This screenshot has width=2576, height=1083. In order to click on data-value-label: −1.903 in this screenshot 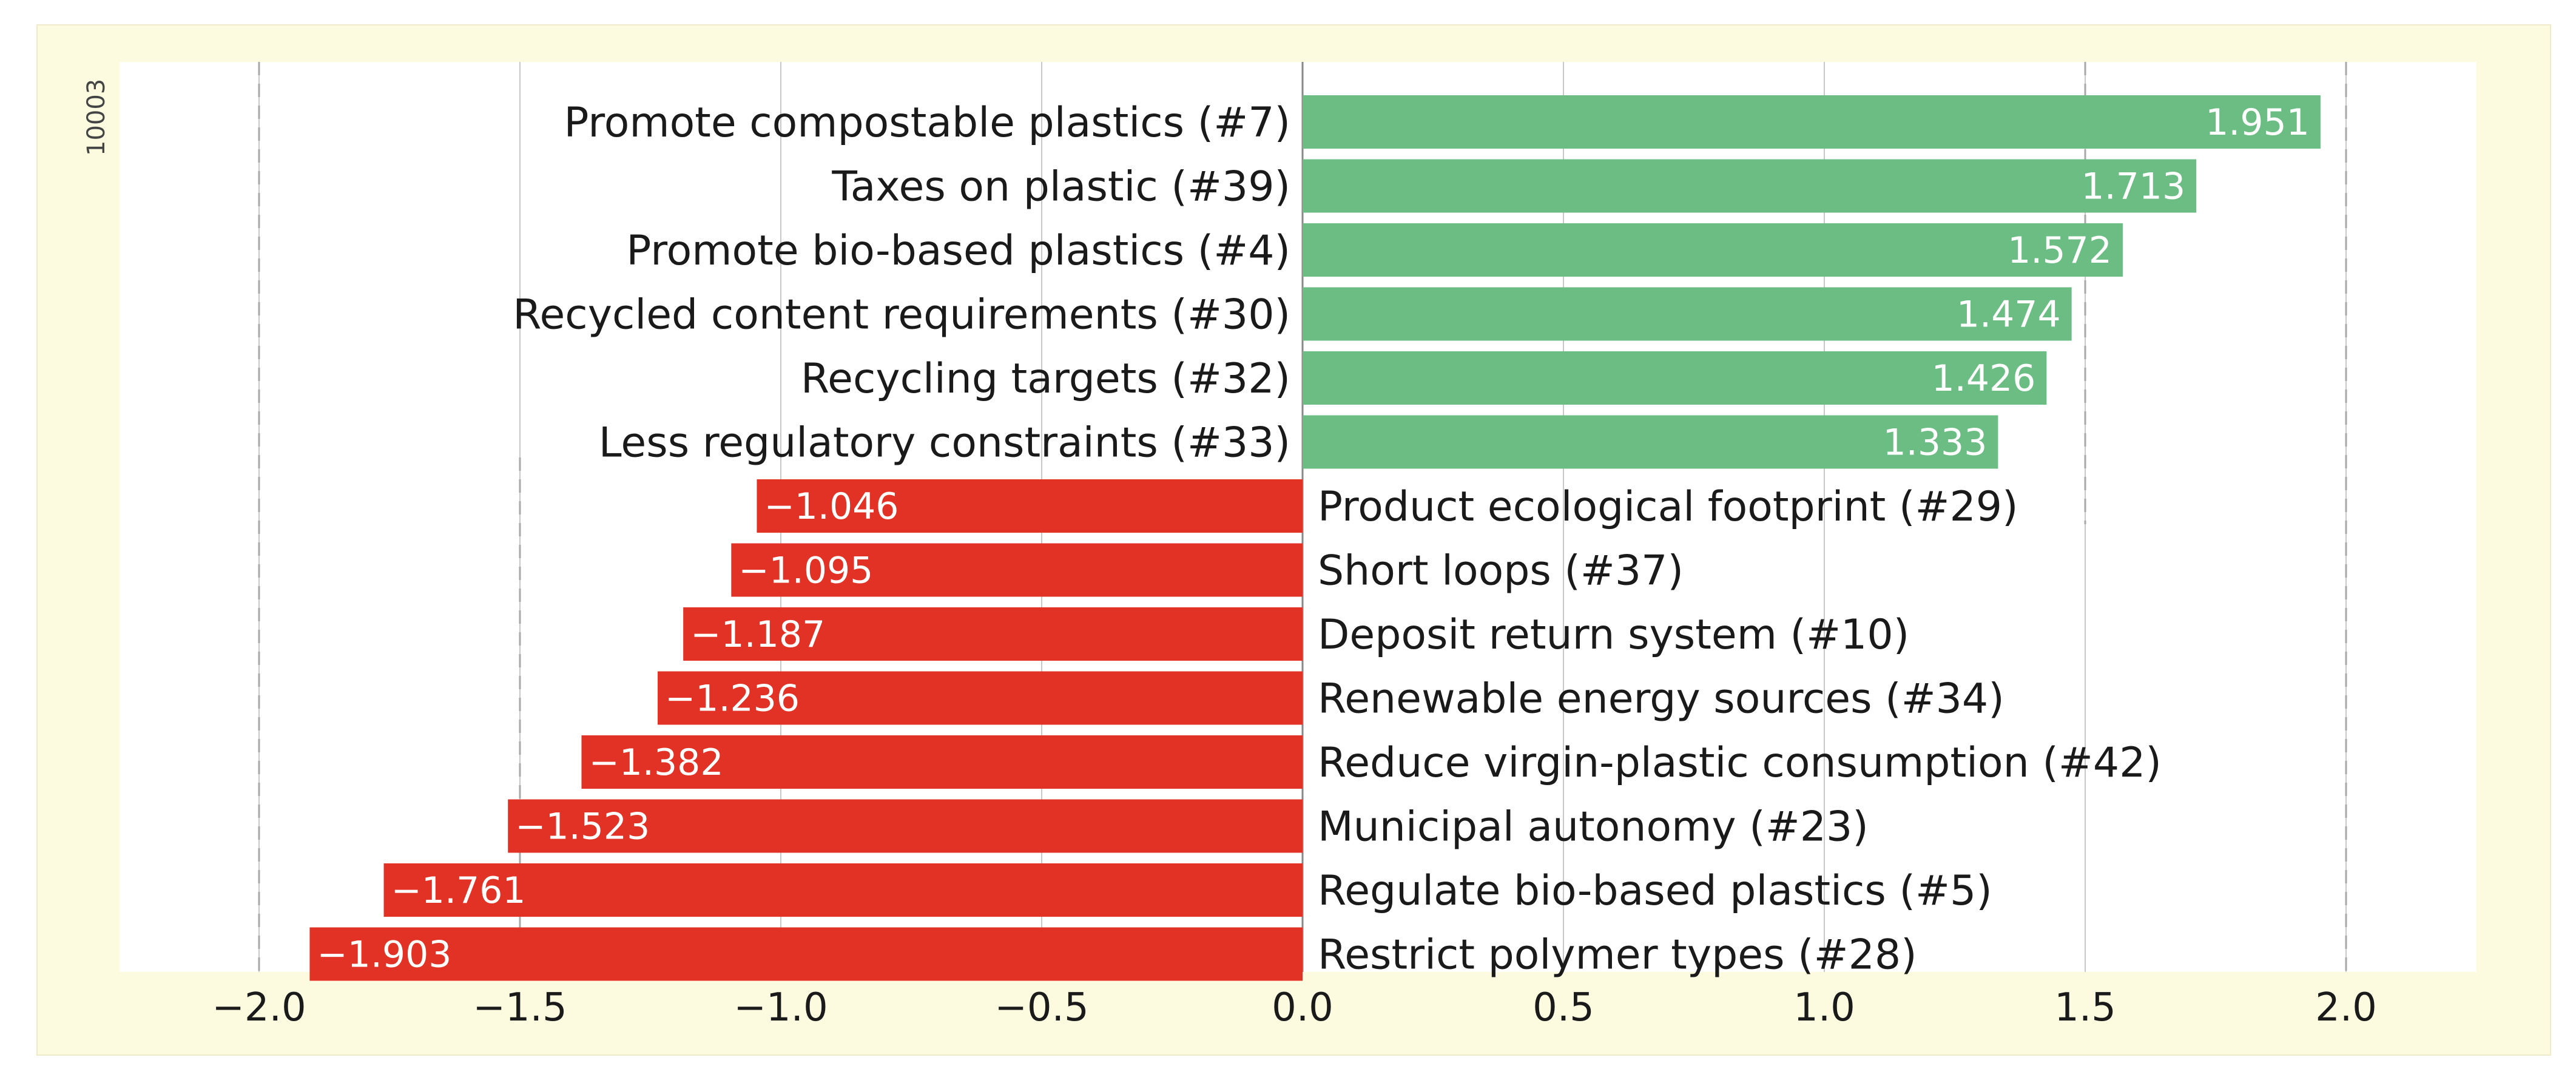, I will do `click(384, 955)`.